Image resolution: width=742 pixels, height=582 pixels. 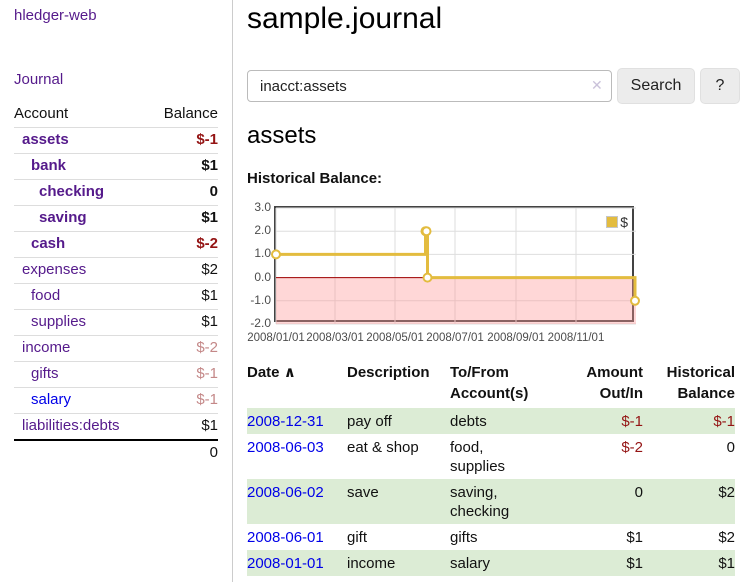 What do you see at coordinates (262, 207) in the screenshot?
I see `y-axis-tick: 3.0` at bounding box center [262, 207].